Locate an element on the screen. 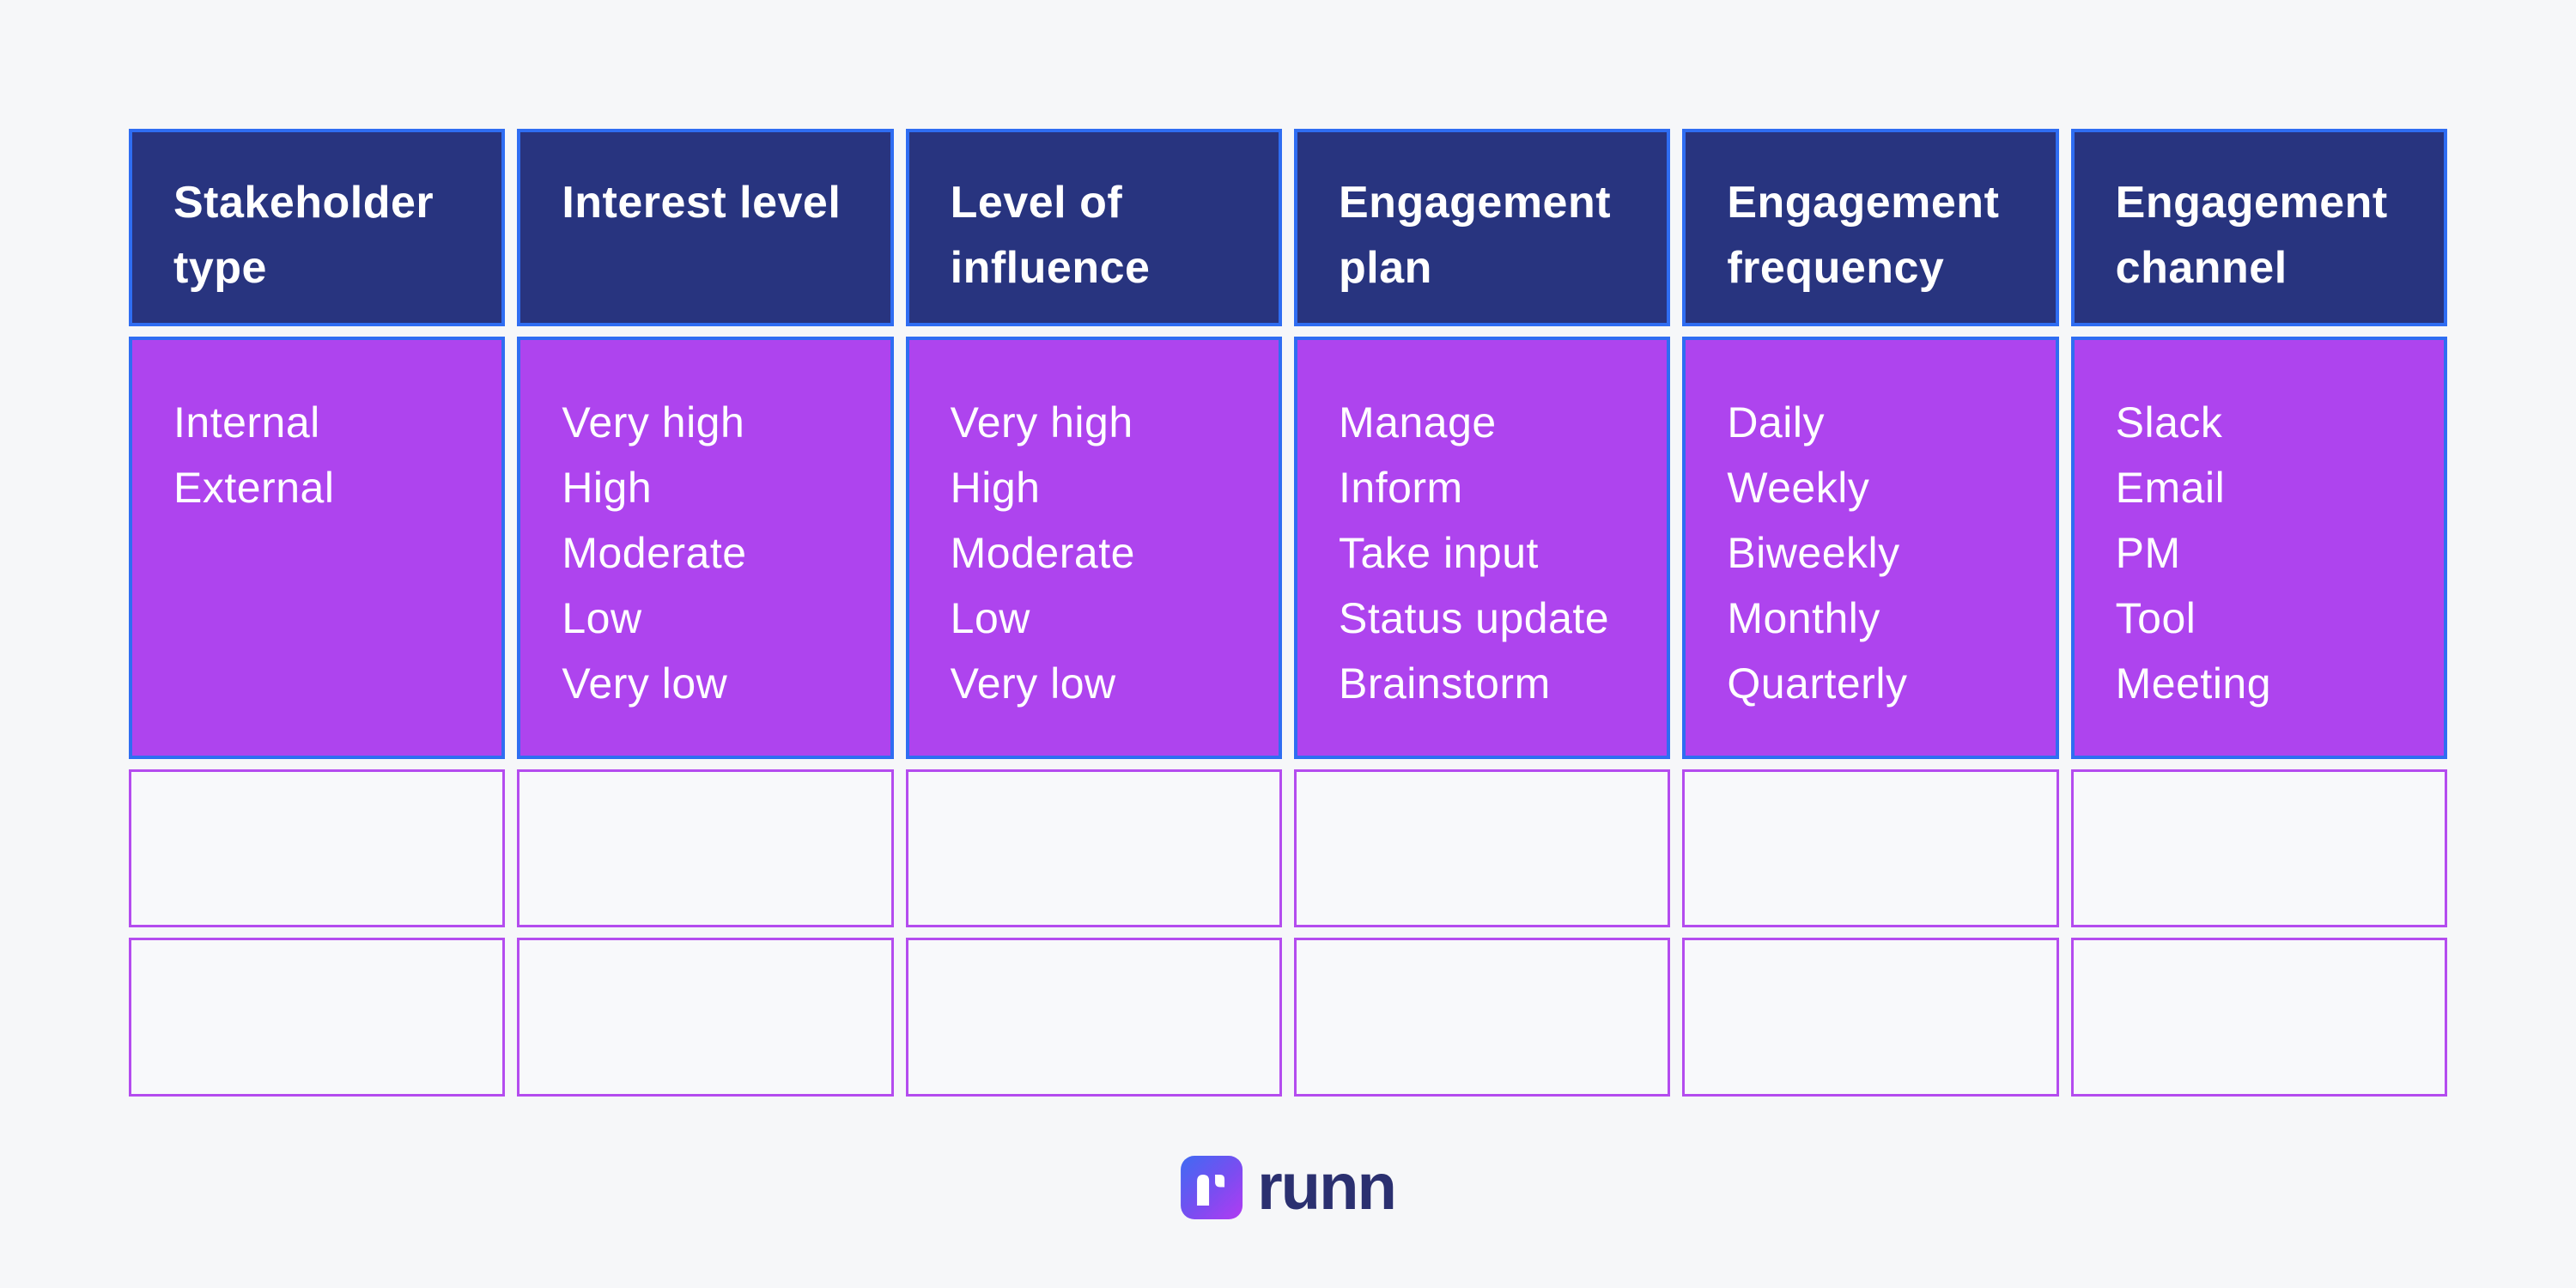 Image resolution: width=2576 pixels, height=1288 pixels. option-item: External is located at coordinates (254, 488).